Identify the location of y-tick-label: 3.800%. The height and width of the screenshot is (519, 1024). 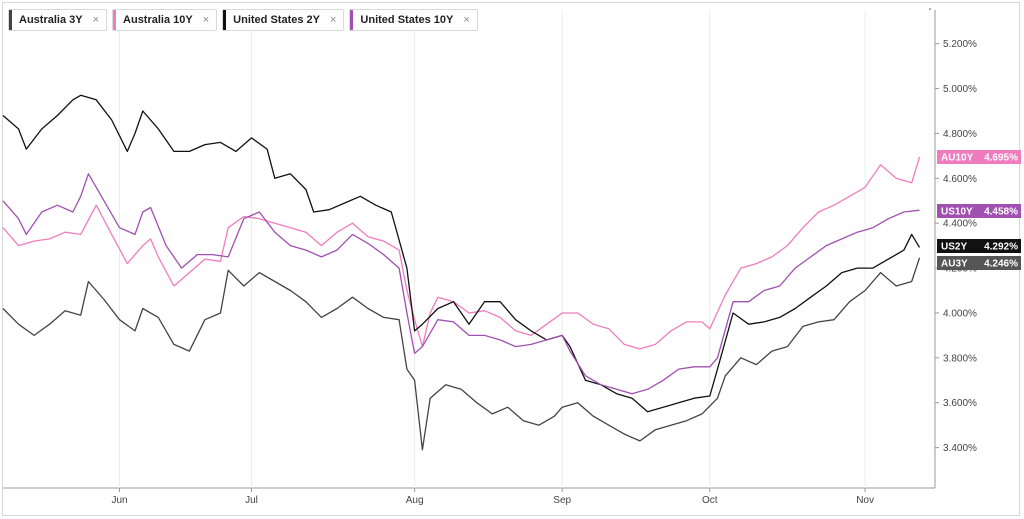
(960, 358).